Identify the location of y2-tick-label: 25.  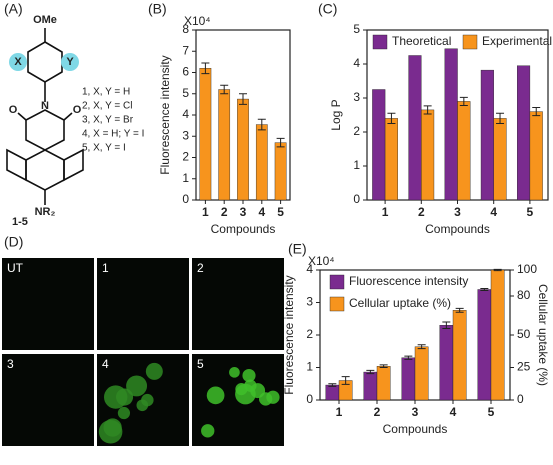
(524, 367).